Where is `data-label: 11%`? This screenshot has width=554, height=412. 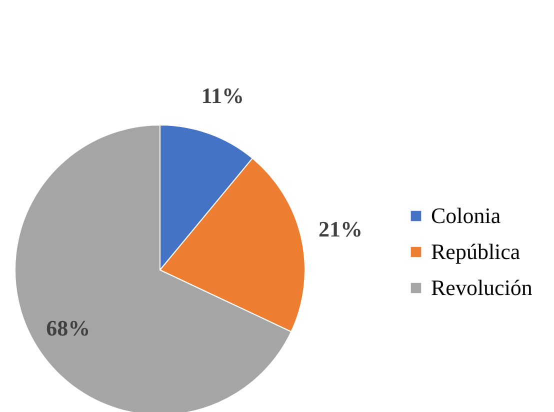
data-label: 11% is located at coordinates (222, 95).